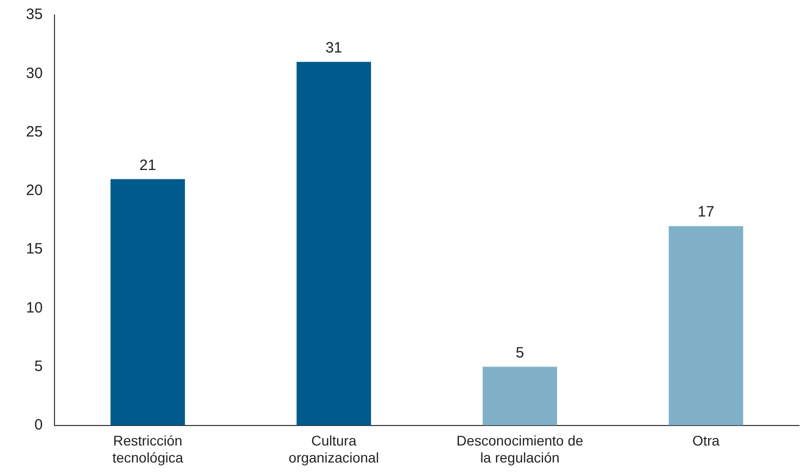 Image resolution: width=804 pixels, height=475 pixels. What do you see at coordinates (520, 449) in the screenshot?
I see `x-tick-label: Desconocimiento de la regulación` at bounding box center [520, 449].